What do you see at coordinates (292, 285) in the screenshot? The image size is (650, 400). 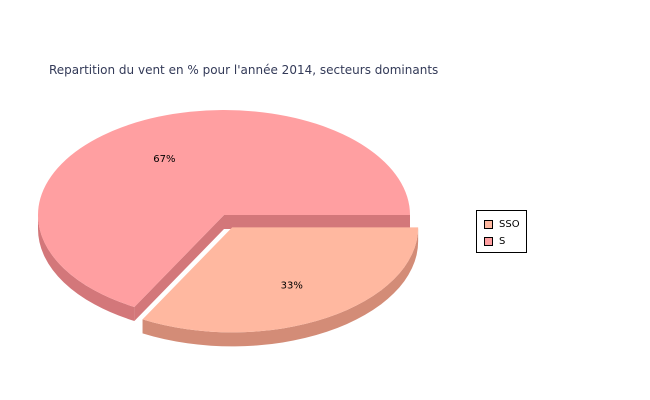 I see `slice-label-sso: 33%` at bounding box center [292, 285].